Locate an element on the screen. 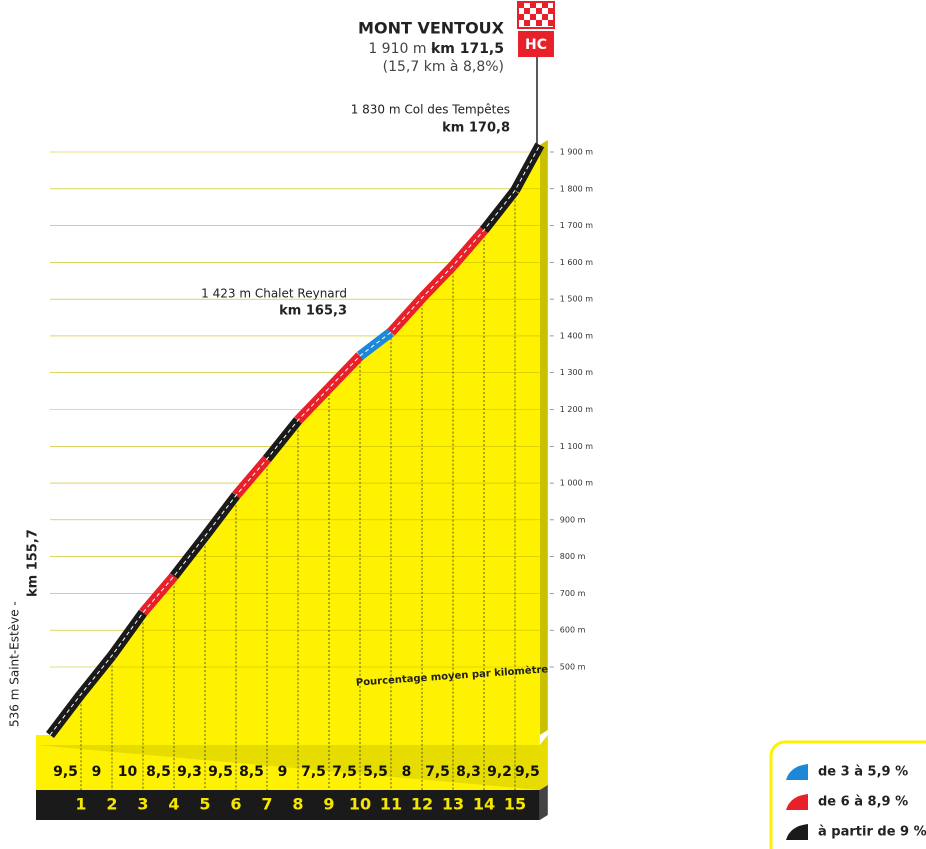 The height and width of the screenshot is (849, 926). km-strip is located at coordinates (288, 805).